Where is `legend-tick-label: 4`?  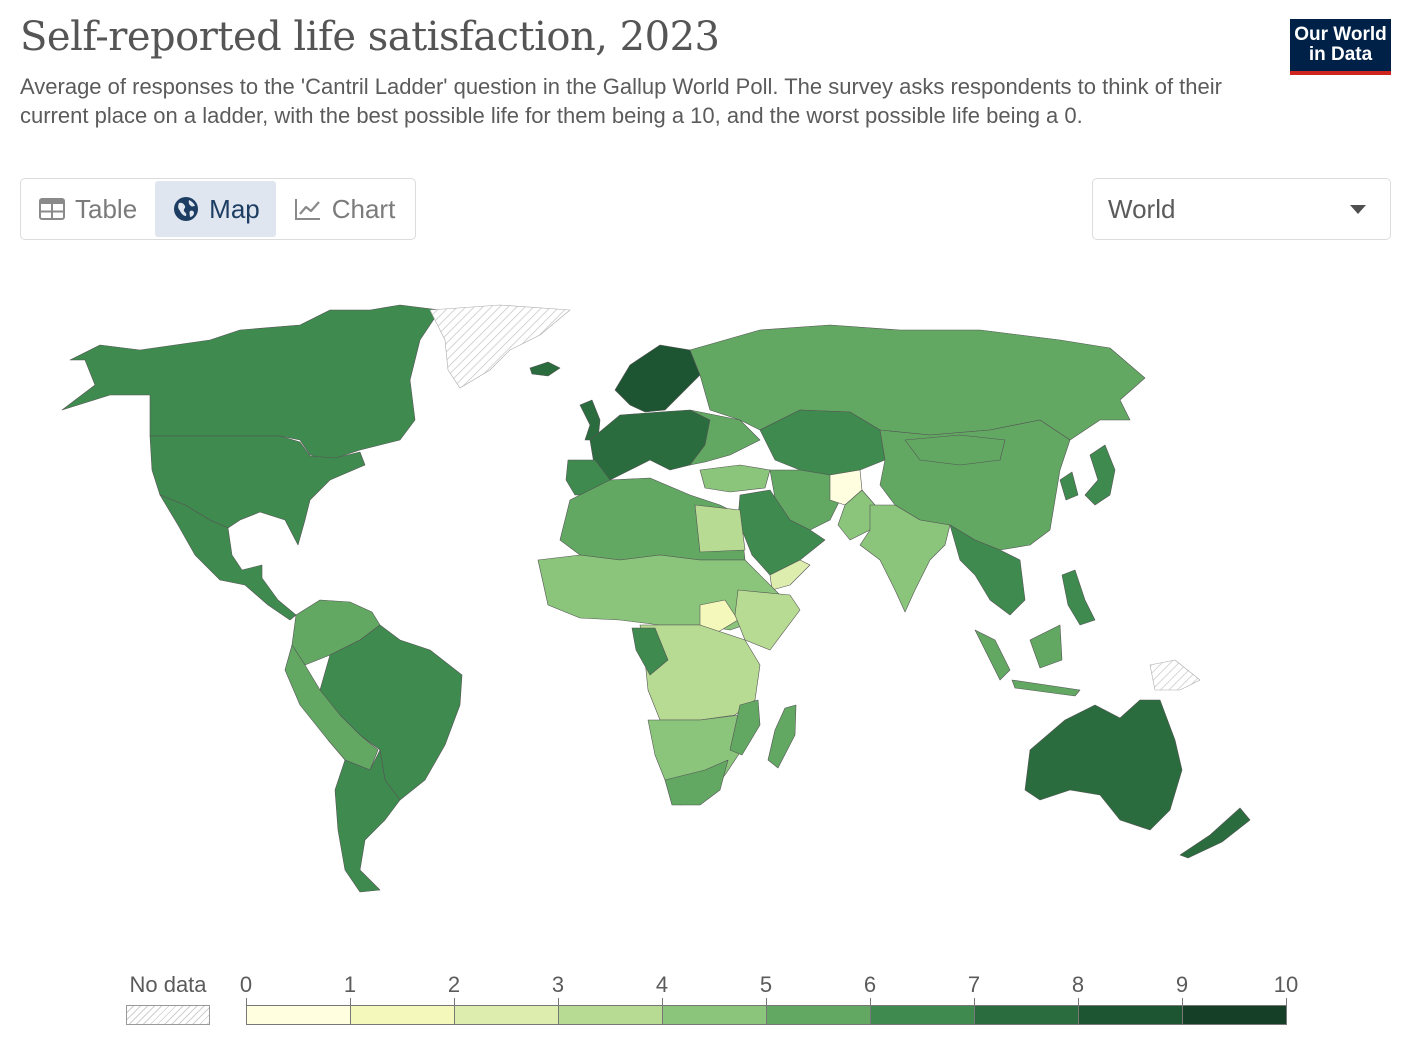 legend-tick-label: 4 is located at coordinates (662, 984).